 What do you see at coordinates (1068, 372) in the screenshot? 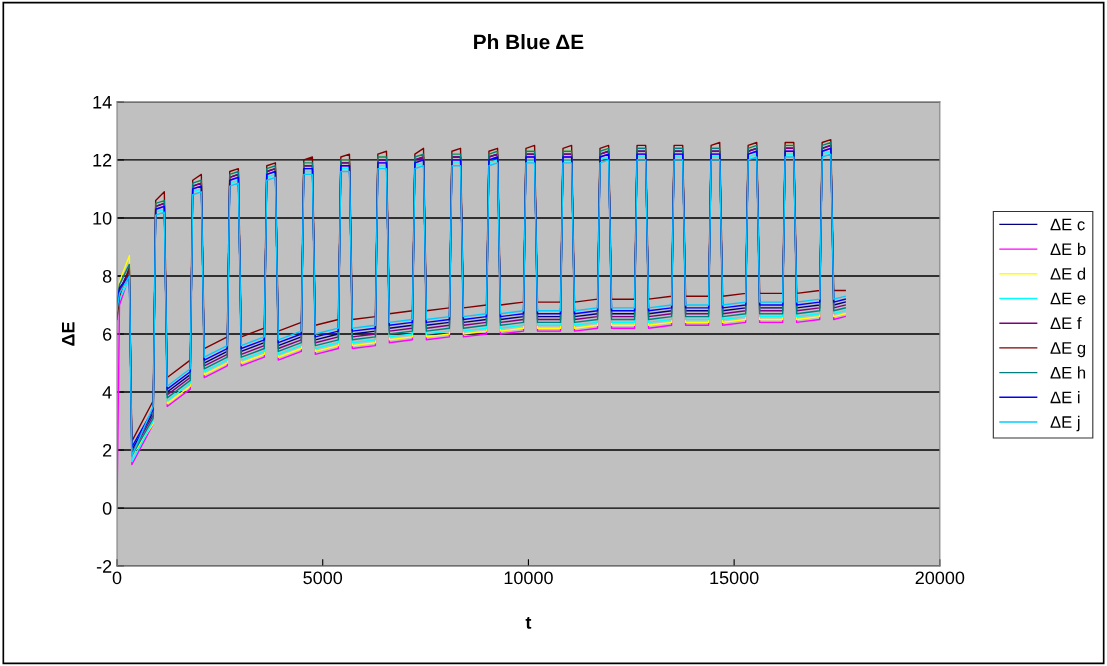
I see `legend-label: ΔE h` at bounding box center [1068, 372].